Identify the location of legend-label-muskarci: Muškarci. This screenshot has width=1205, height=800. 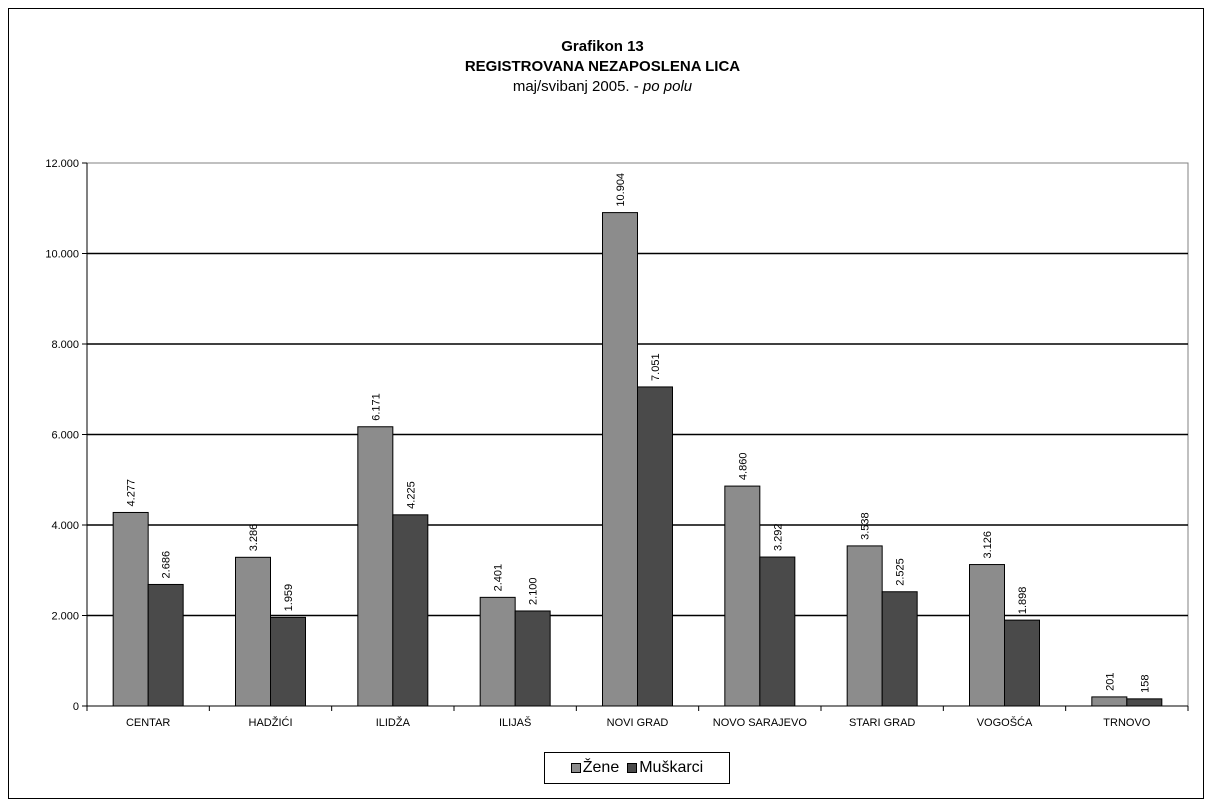
(671, 767).